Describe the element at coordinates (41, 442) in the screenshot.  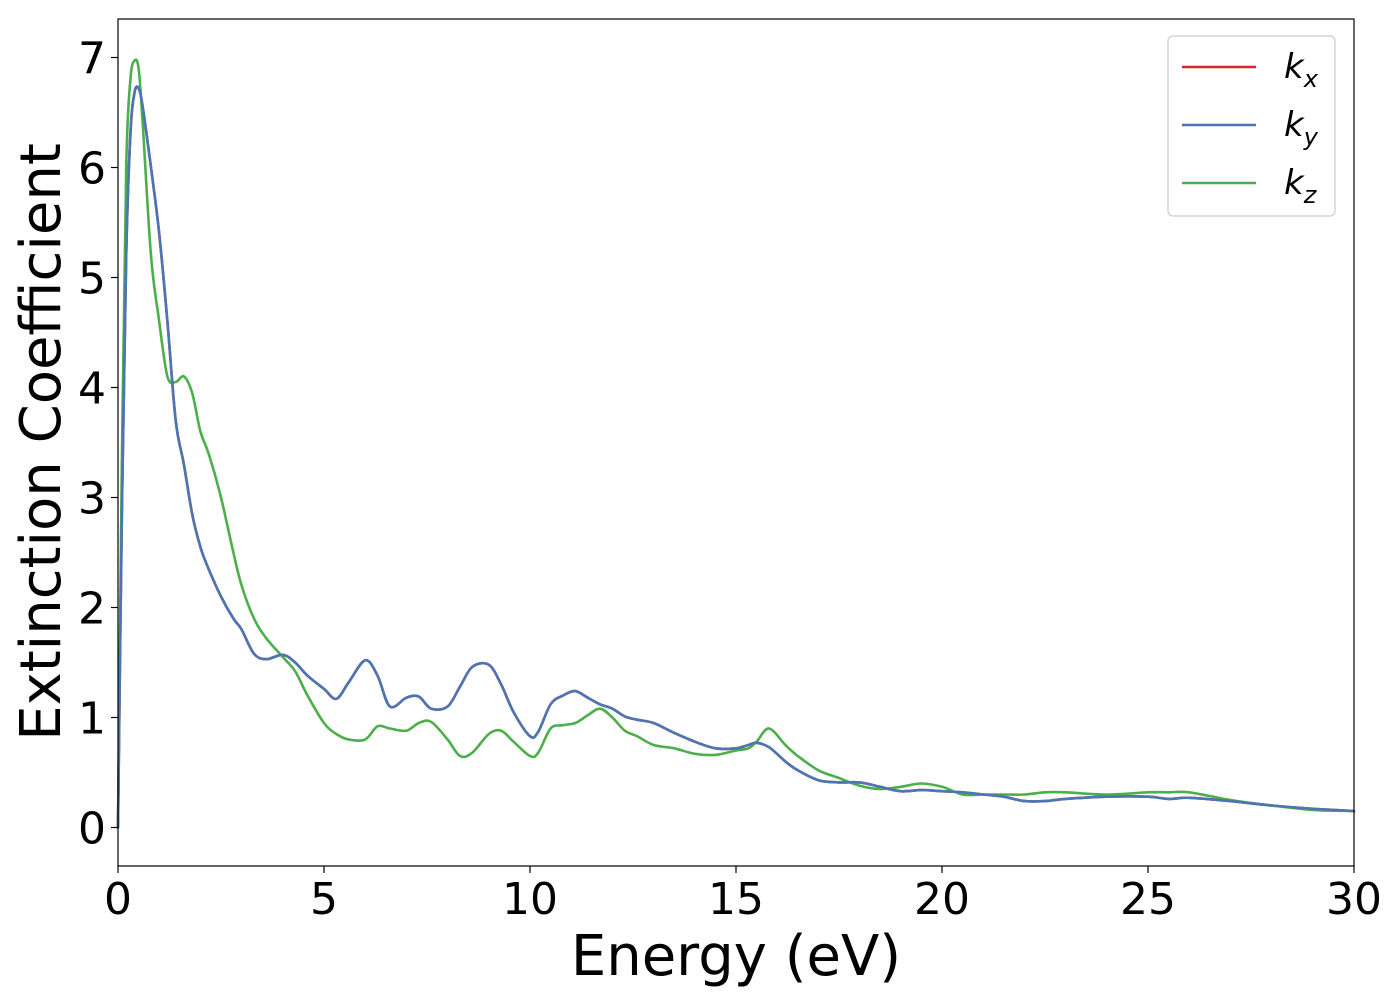
I see `y-axis-label: Extinction Coefficient` at that location.